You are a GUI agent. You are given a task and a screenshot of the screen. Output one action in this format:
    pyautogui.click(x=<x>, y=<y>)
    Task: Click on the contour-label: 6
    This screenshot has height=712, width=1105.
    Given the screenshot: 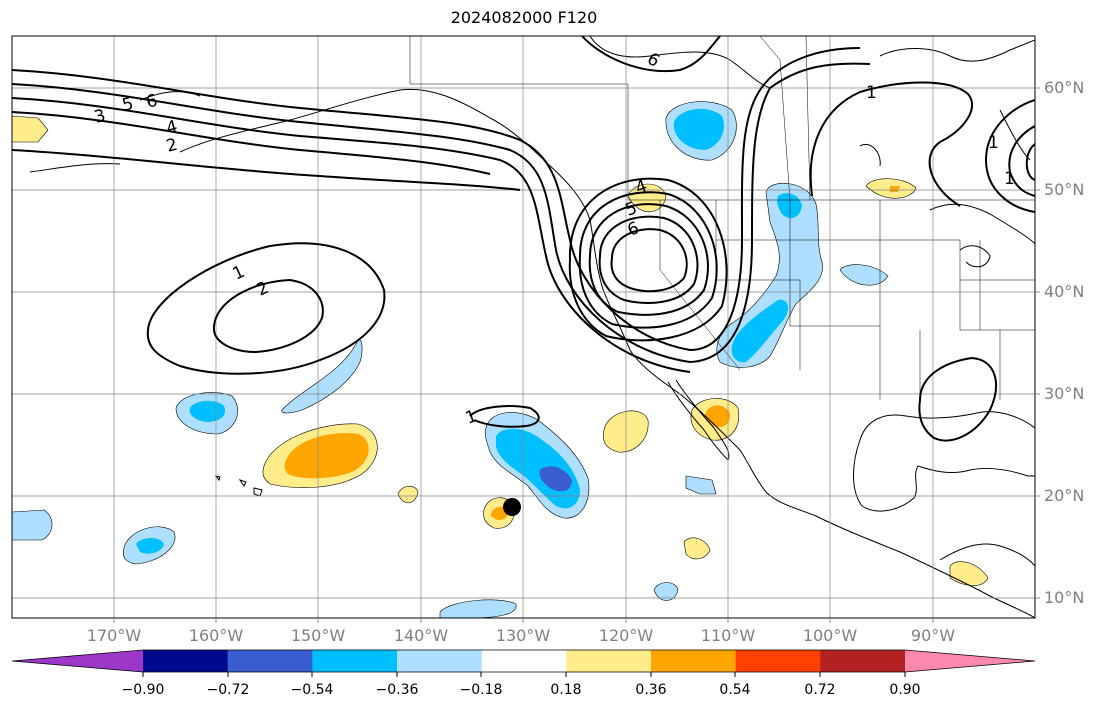 What is the action you would take?
    pyautogui.click(x=152, y=102)
    